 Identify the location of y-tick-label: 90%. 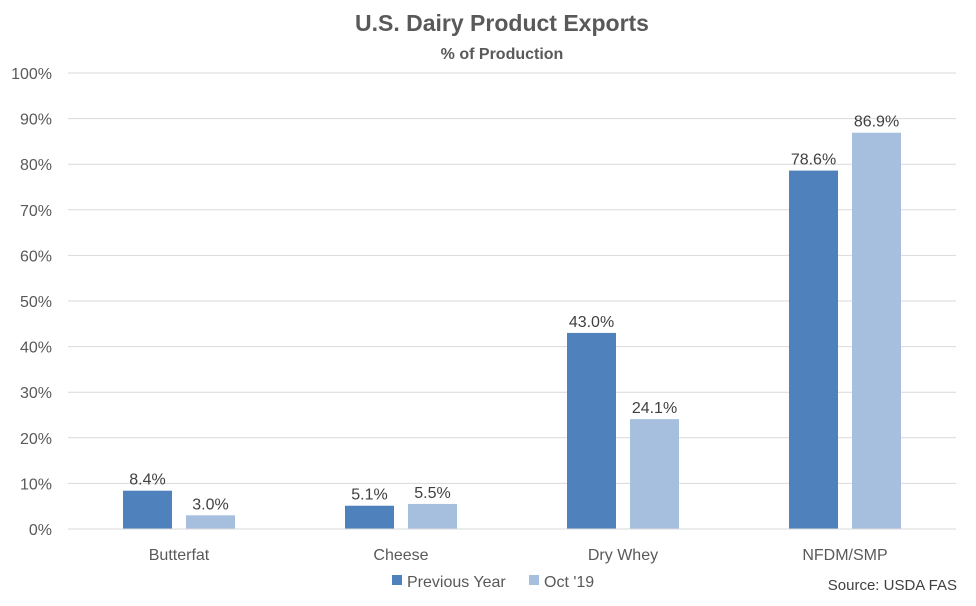
(36, 120).